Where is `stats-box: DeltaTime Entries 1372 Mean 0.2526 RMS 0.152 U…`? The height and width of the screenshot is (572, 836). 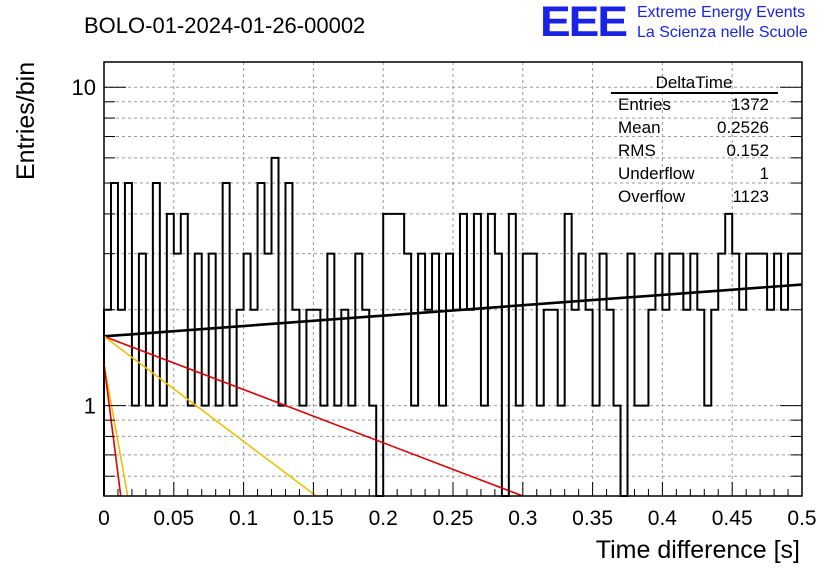
stats-box: DeltaTime Entries 1372 Mean 0.2526 RMS 0.152 U… is located at coordinates (694, 139).